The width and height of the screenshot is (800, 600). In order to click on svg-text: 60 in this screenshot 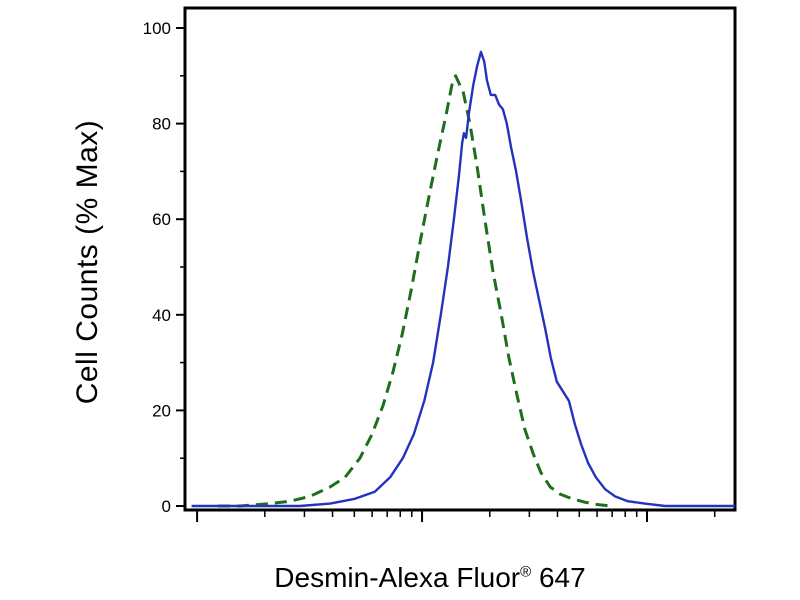, I will do `click(161, 219)`.